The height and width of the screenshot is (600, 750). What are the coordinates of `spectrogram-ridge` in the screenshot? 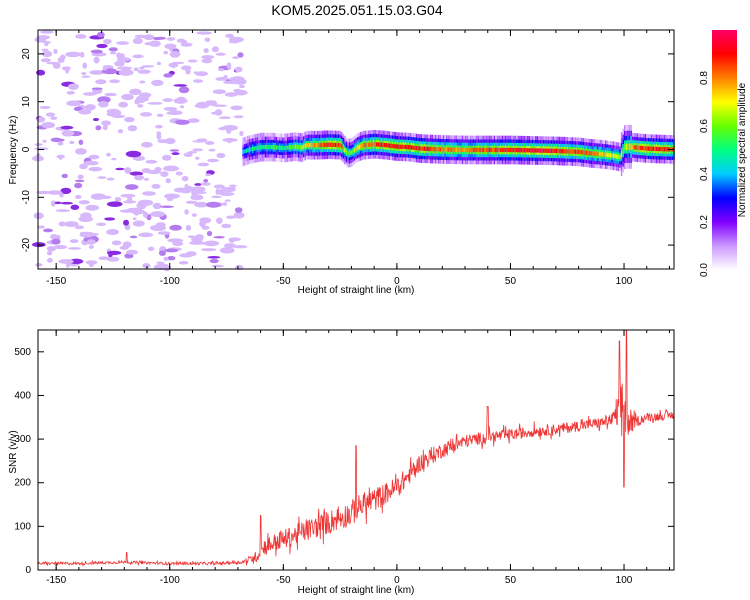 It's located at (458, 150).